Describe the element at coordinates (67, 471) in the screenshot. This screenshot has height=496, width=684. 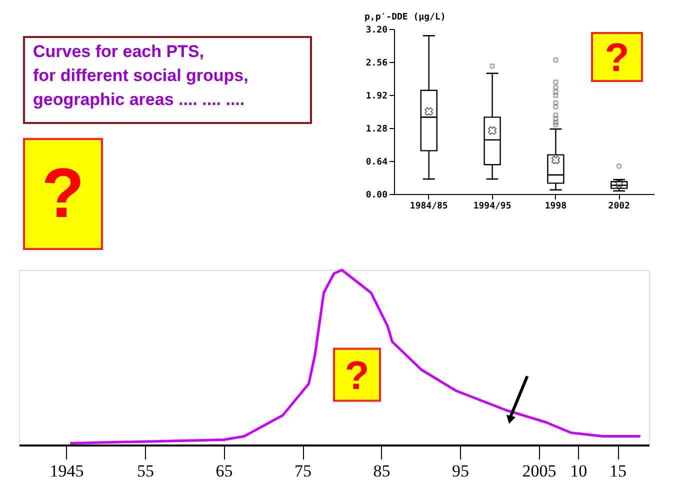
I see `x-tick-label: 1945` at that location.